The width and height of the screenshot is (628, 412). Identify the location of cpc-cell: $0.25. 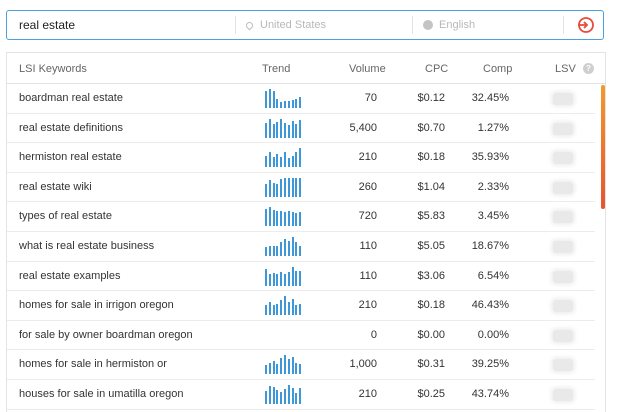
(431, 394).